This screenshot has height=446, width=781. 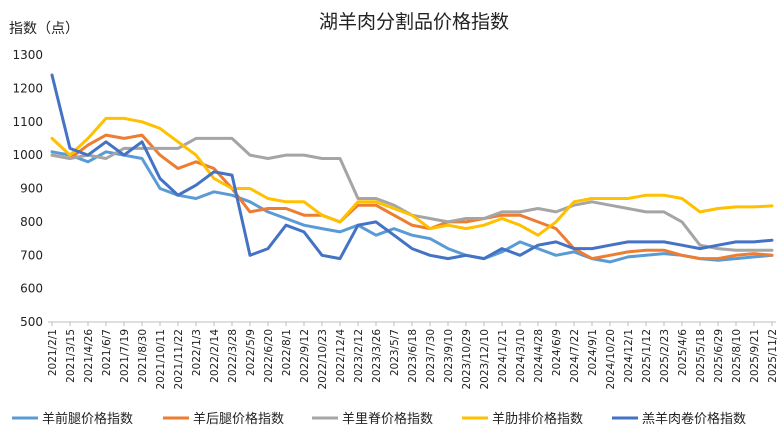 What do you see at coordinates (537, 419) in the screenshot?
I see `legend-label: 羊肋排价格指数` at bounding box center [537, 419].